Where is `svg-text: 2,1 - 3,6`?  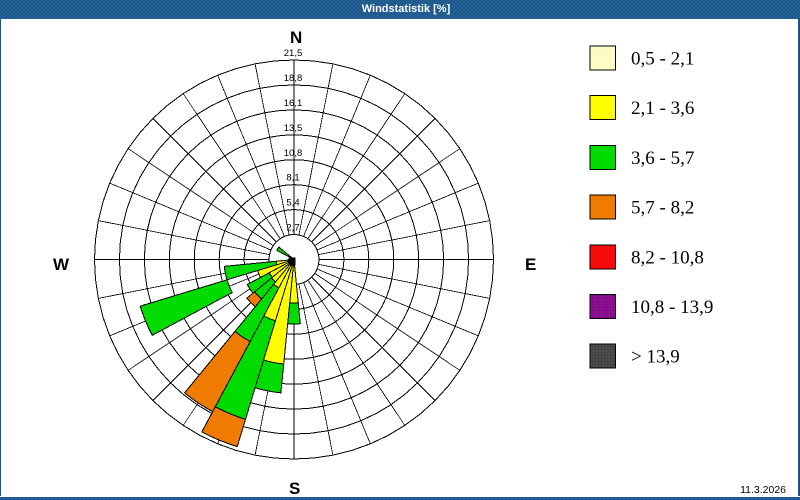
svg-text: 2,1 - 3,6 is located at coordinates (662, 108).